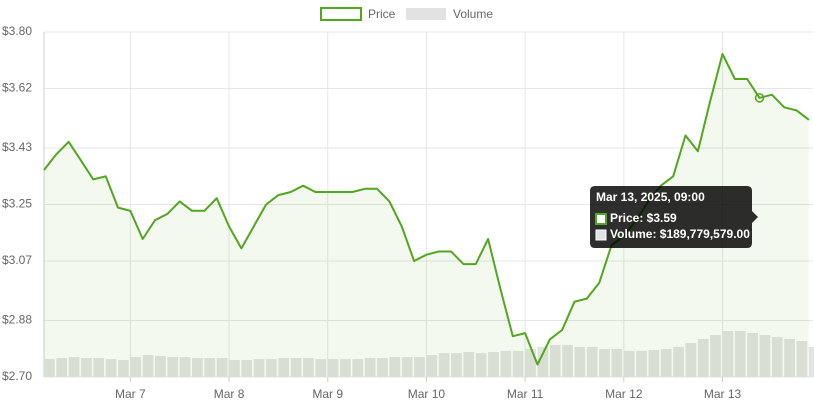 This screenshot has height=407, width=814. Describe the element at coordinates (473, 14) in the screenshot. I see `legend-label: Volume` at that location.